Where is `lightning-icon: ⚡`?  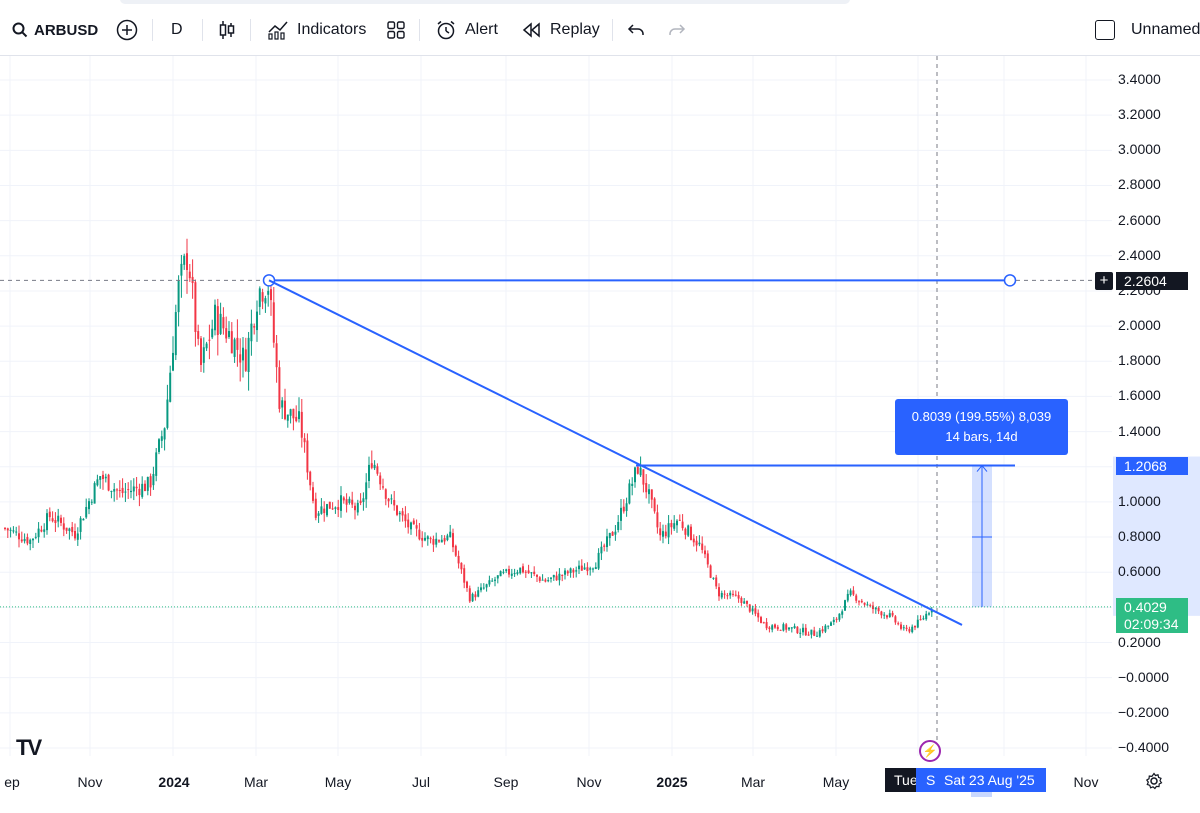
lightning-icon: ⚡ is located at coordinates (930, 751).